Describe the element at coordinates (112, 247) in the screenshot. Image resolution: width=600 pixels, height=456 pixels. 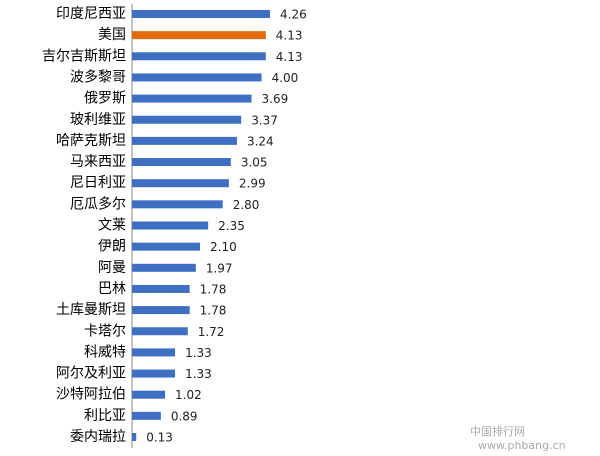
I see `category-label: 伊朗` at that location.